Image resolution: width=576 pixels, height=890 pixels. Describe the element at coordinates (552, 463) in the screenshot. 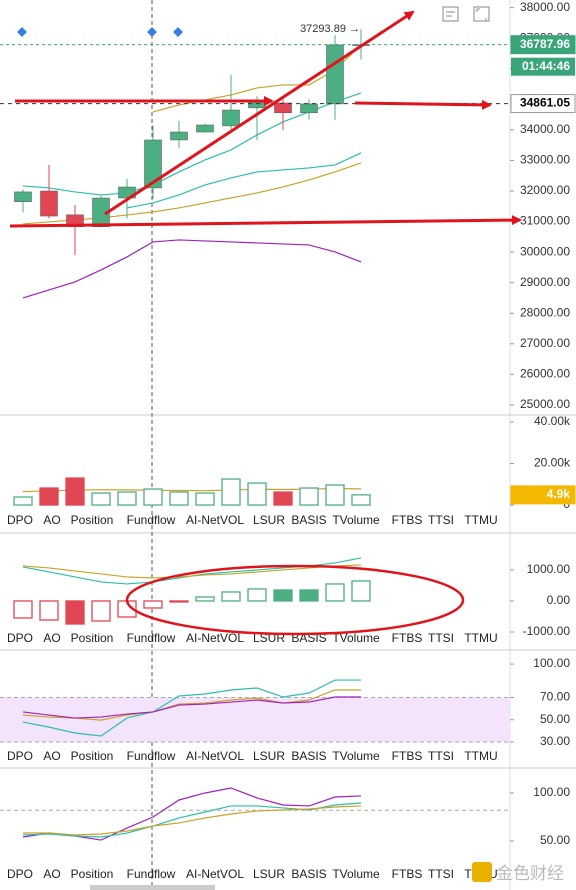

I see `y-tick-label: 20.00k` at that location.